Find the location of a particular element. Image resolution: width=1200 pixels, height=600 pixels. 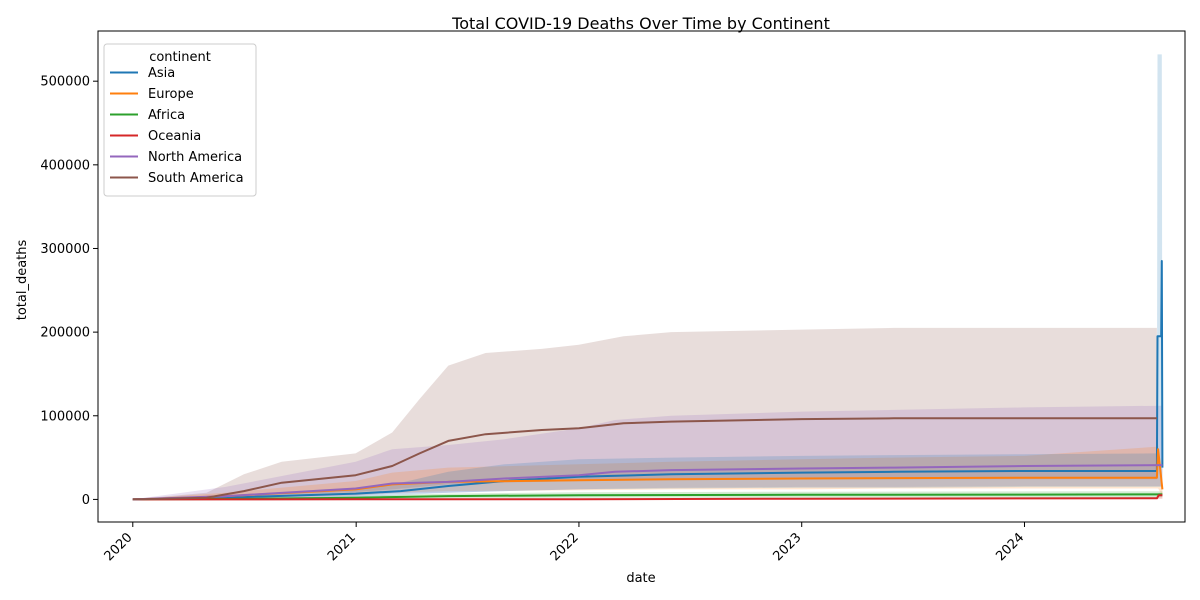

europe-confidence-band is located at coordinates (647, 472).